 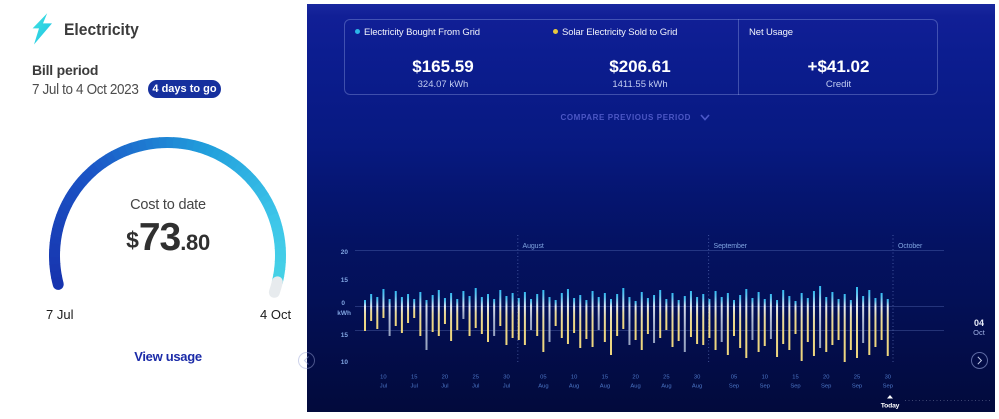 I want to click on svg-text: August, so click(x=533, y=246).